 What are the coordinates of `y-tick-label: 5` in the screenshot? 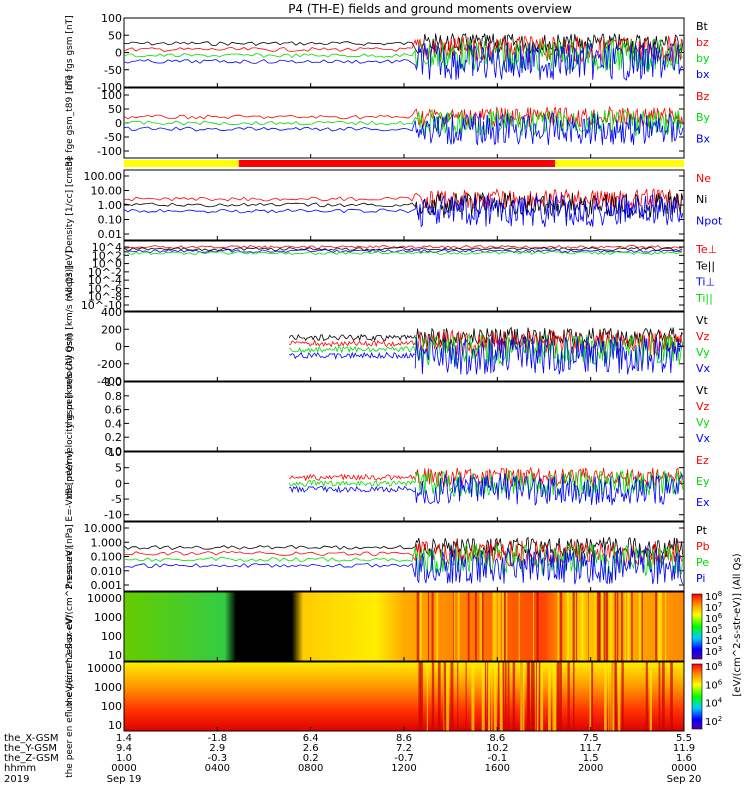 It's located at (118, 468).